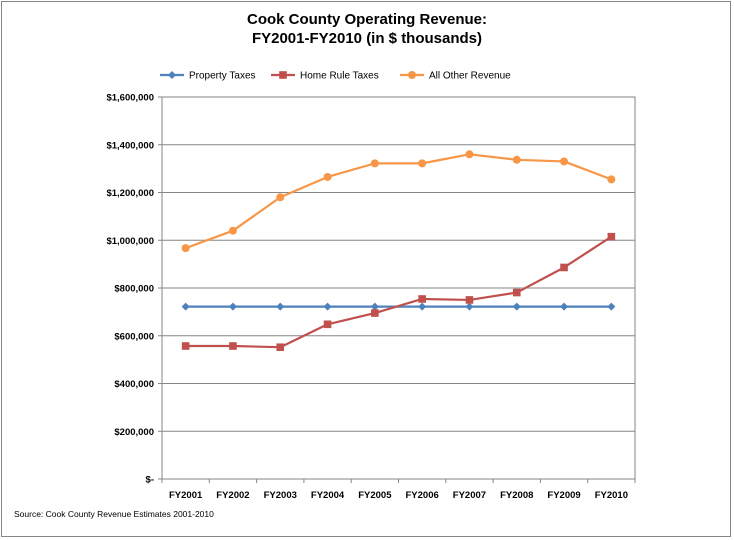 The height and width of the screenshot is (540, 734). What do you see at coordinates (186, 495) in the screenshot?
I see `x-tick-label: FY2001` at bounding box center [186, 495].